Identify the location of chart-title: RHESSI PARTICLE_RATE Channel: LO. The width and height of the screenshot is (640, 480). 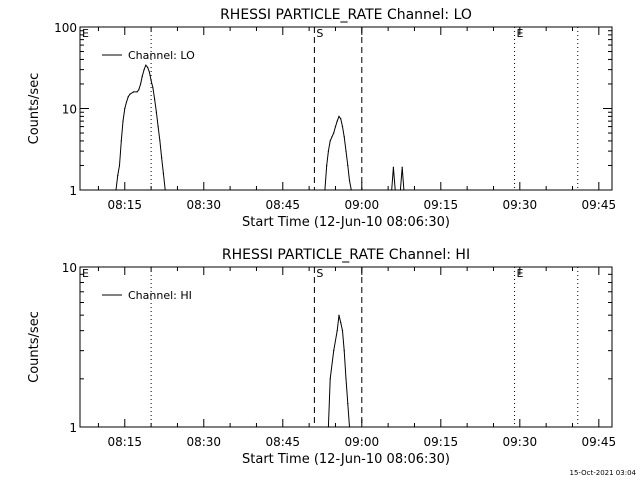
(346, 15).